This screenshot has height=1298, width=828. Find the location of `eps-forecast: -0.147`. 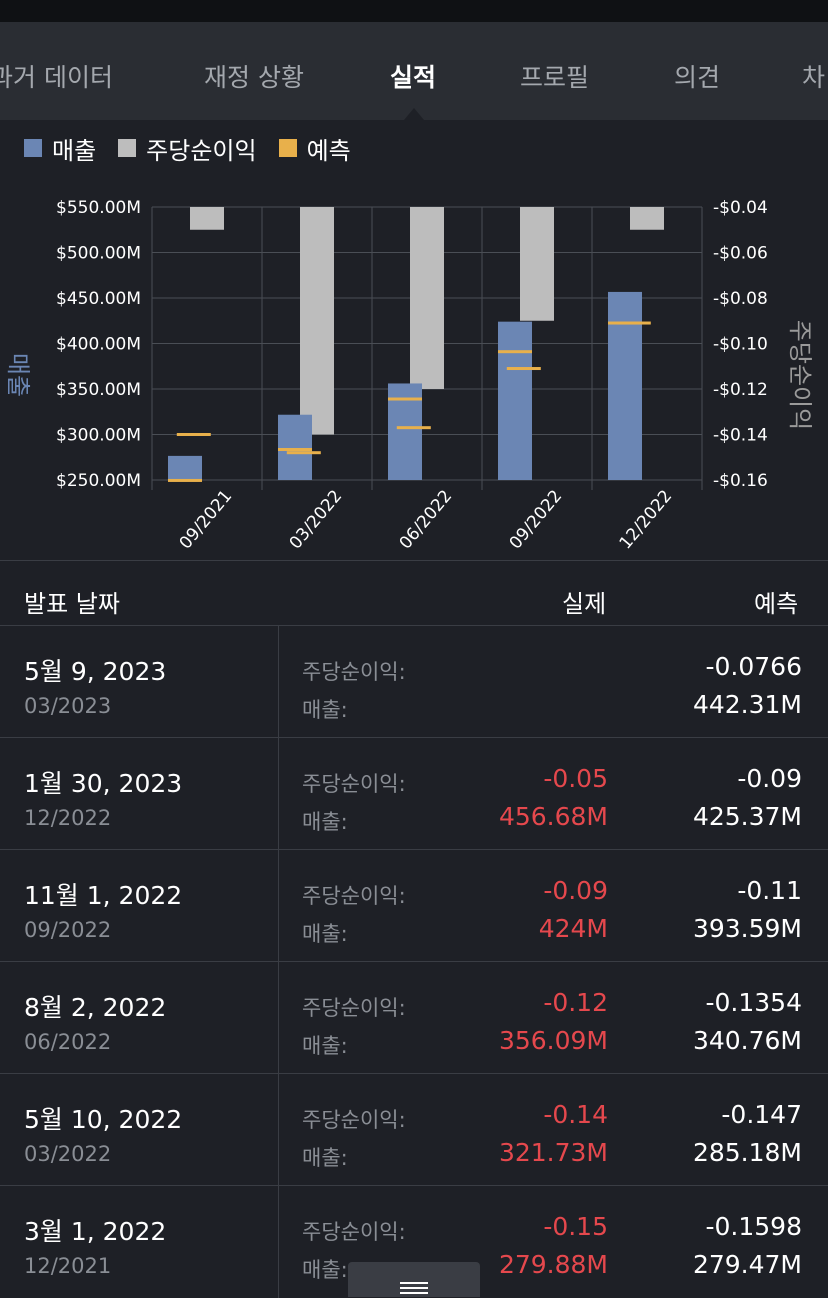

eps-forecast: -0.147 is located at coordinates (761, 1114).